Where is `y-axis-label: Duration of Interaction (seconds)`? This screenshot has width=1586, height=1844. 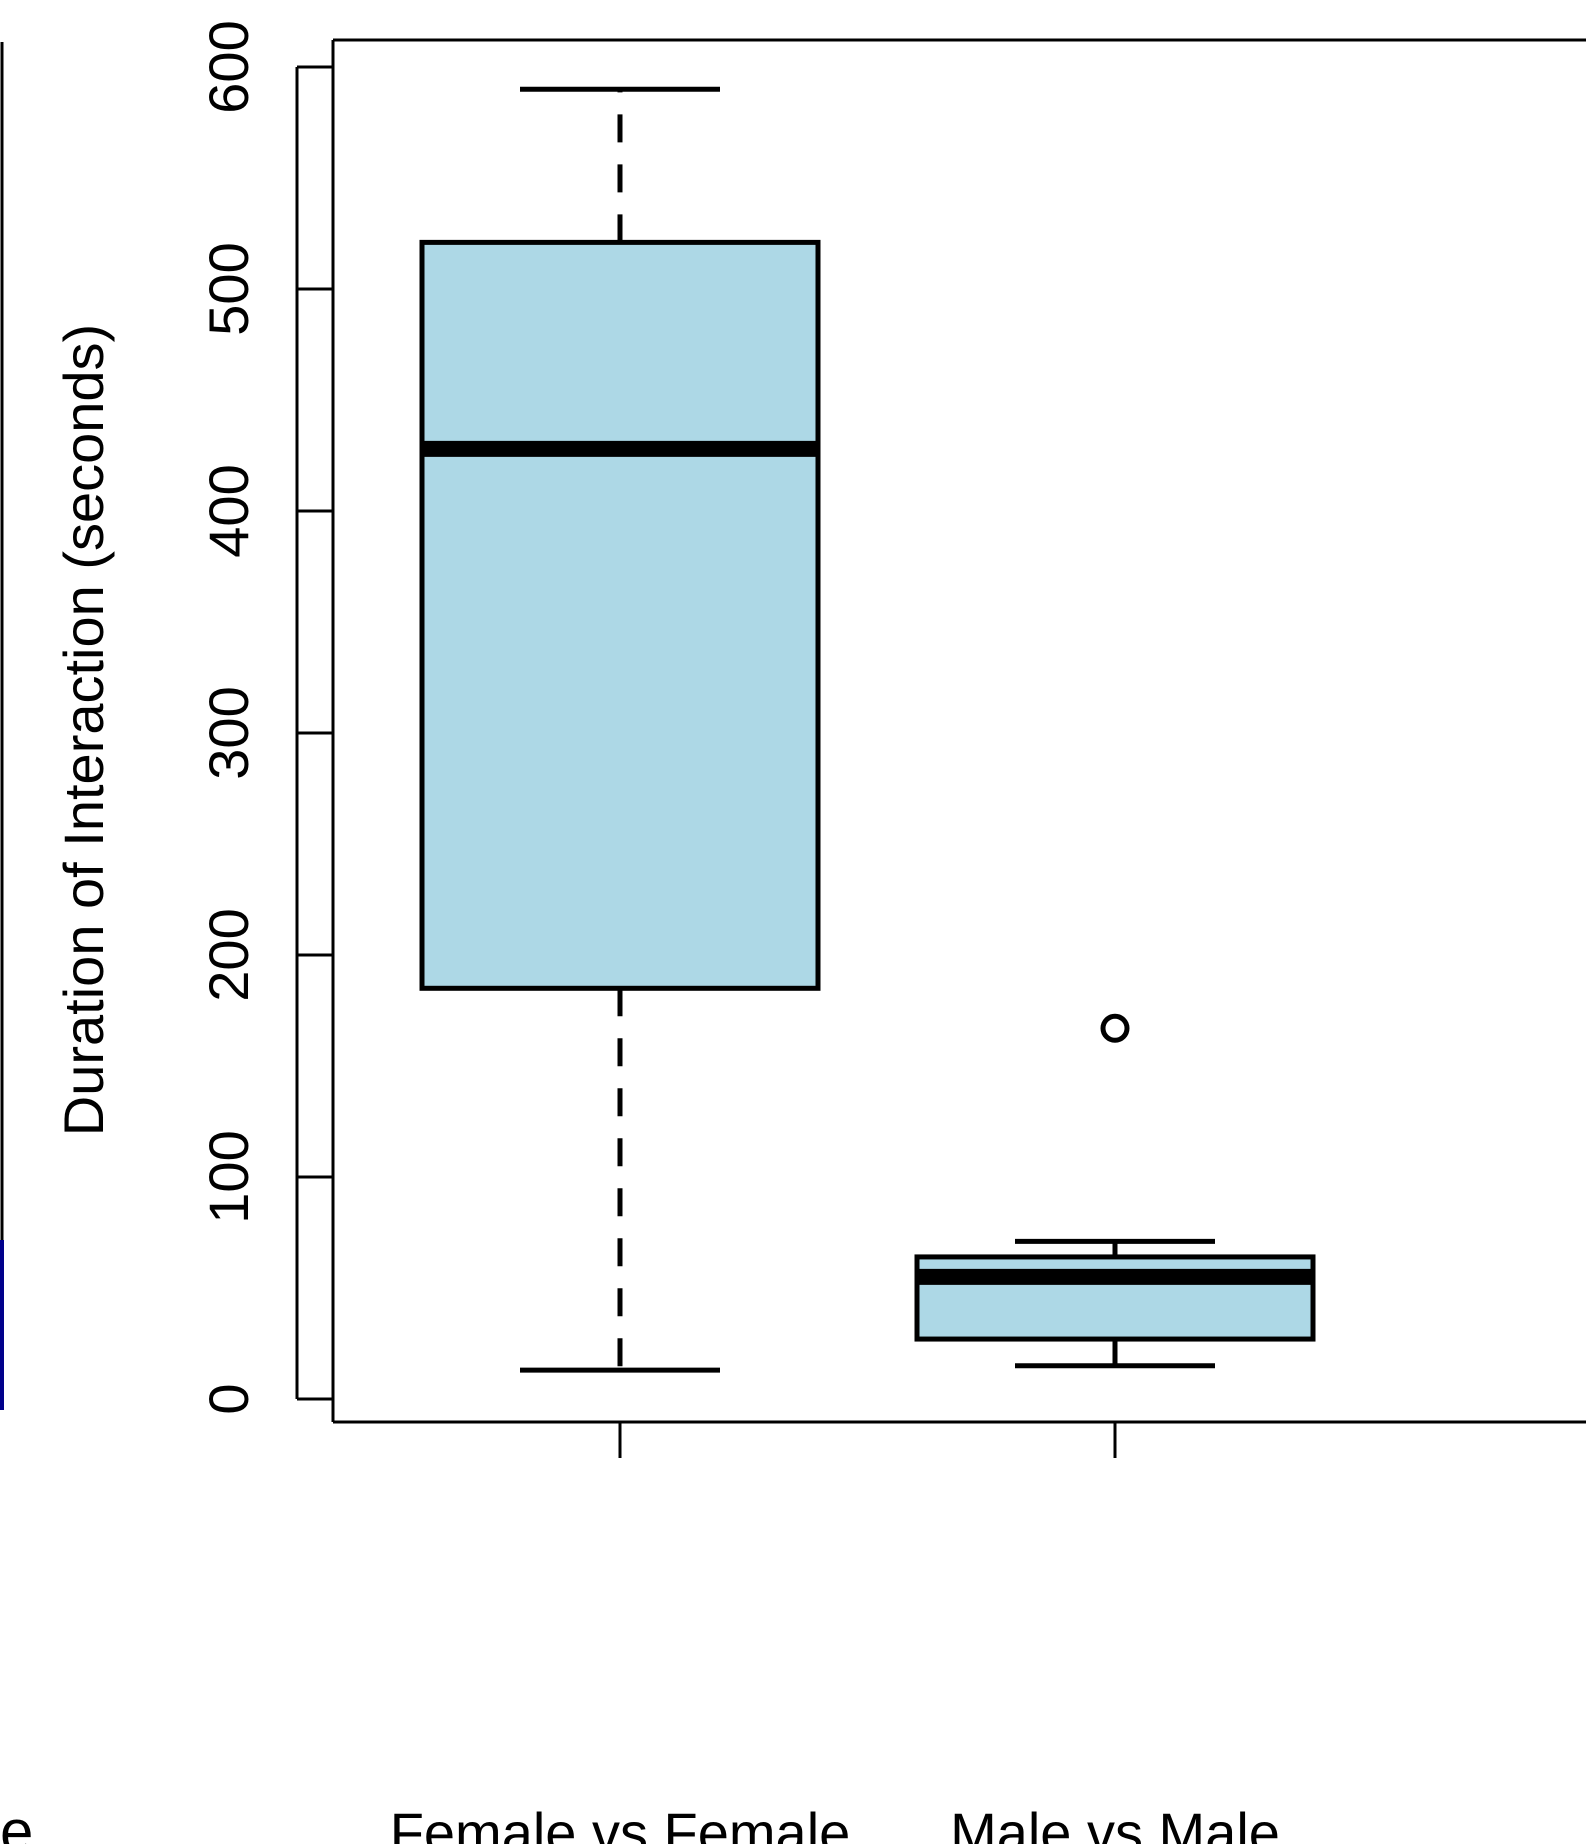
y-axis-label: Duration of Interaction (seconds) is located at coordinates (83, 730).